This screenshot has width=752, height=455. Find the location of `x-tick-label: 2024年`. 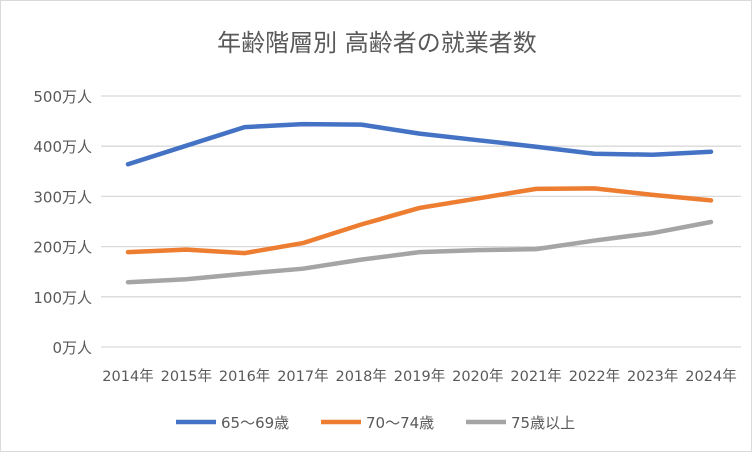

x-tick-label: 2024年 is located at coordinates (710, 376).